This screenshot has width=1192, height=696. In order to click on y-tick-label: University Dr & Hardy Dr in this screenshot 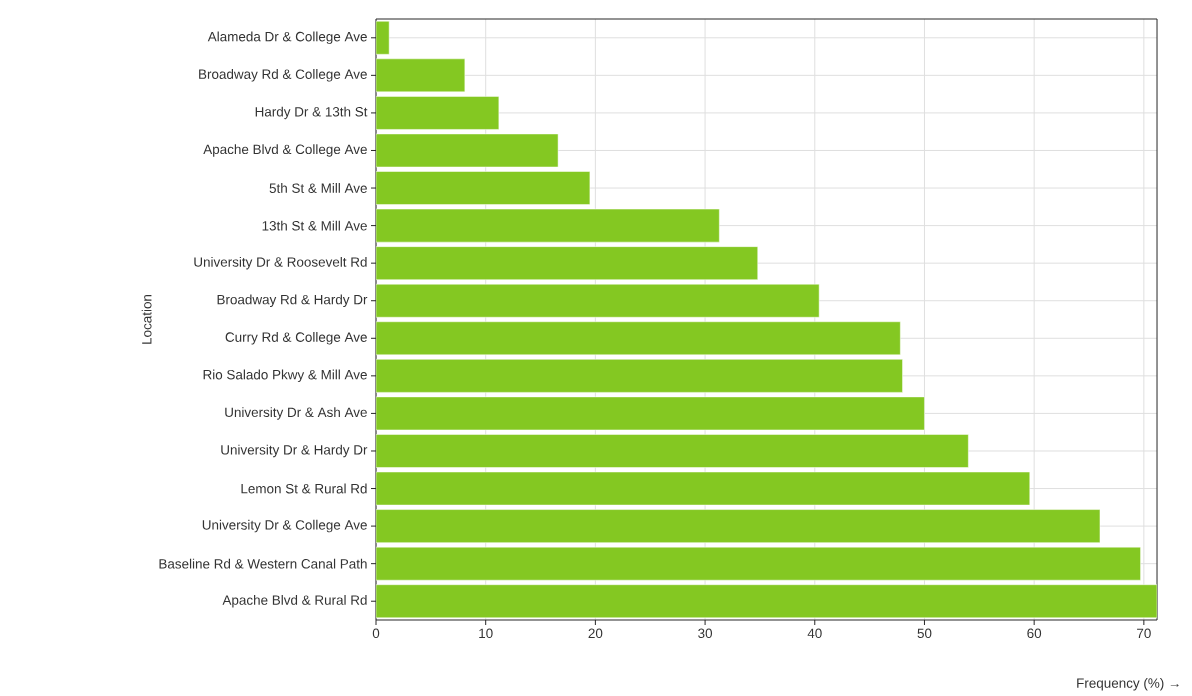, I will do `click(294, 451)`.